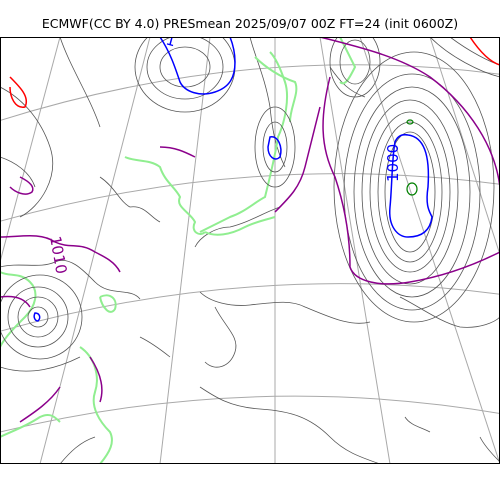 The height and width of the screenshot is (500, 500). Describe the element at coordinates (393, 163) in the screenshot. I see `contour-label-1000: 1000` at that location.